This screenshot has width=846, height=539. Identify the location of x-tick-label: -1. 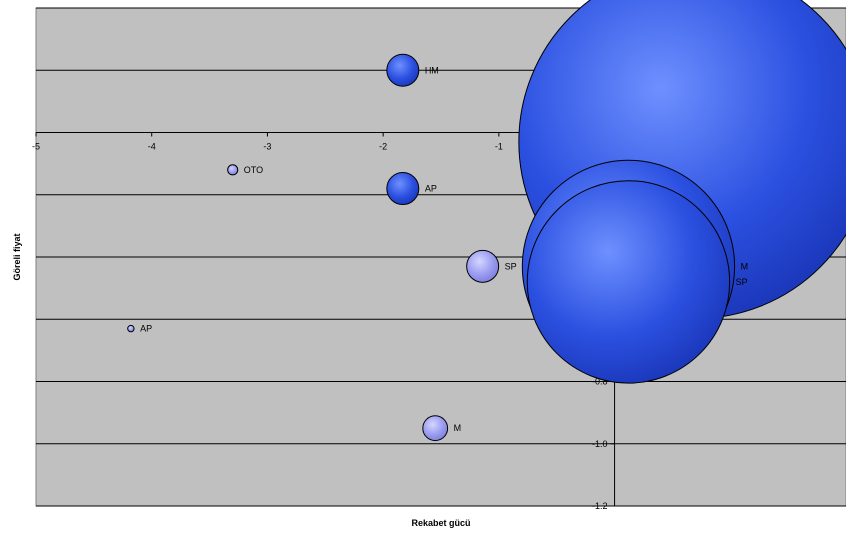
(499, 147).